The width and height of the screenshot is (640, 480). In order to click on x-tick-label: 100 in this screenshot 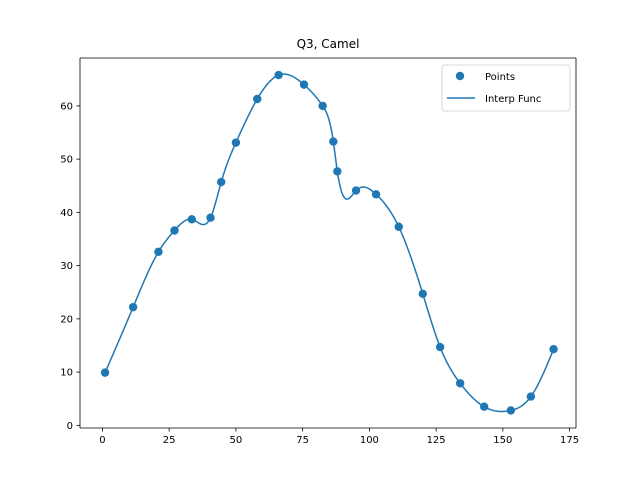, I will do `click(369, 440)`.